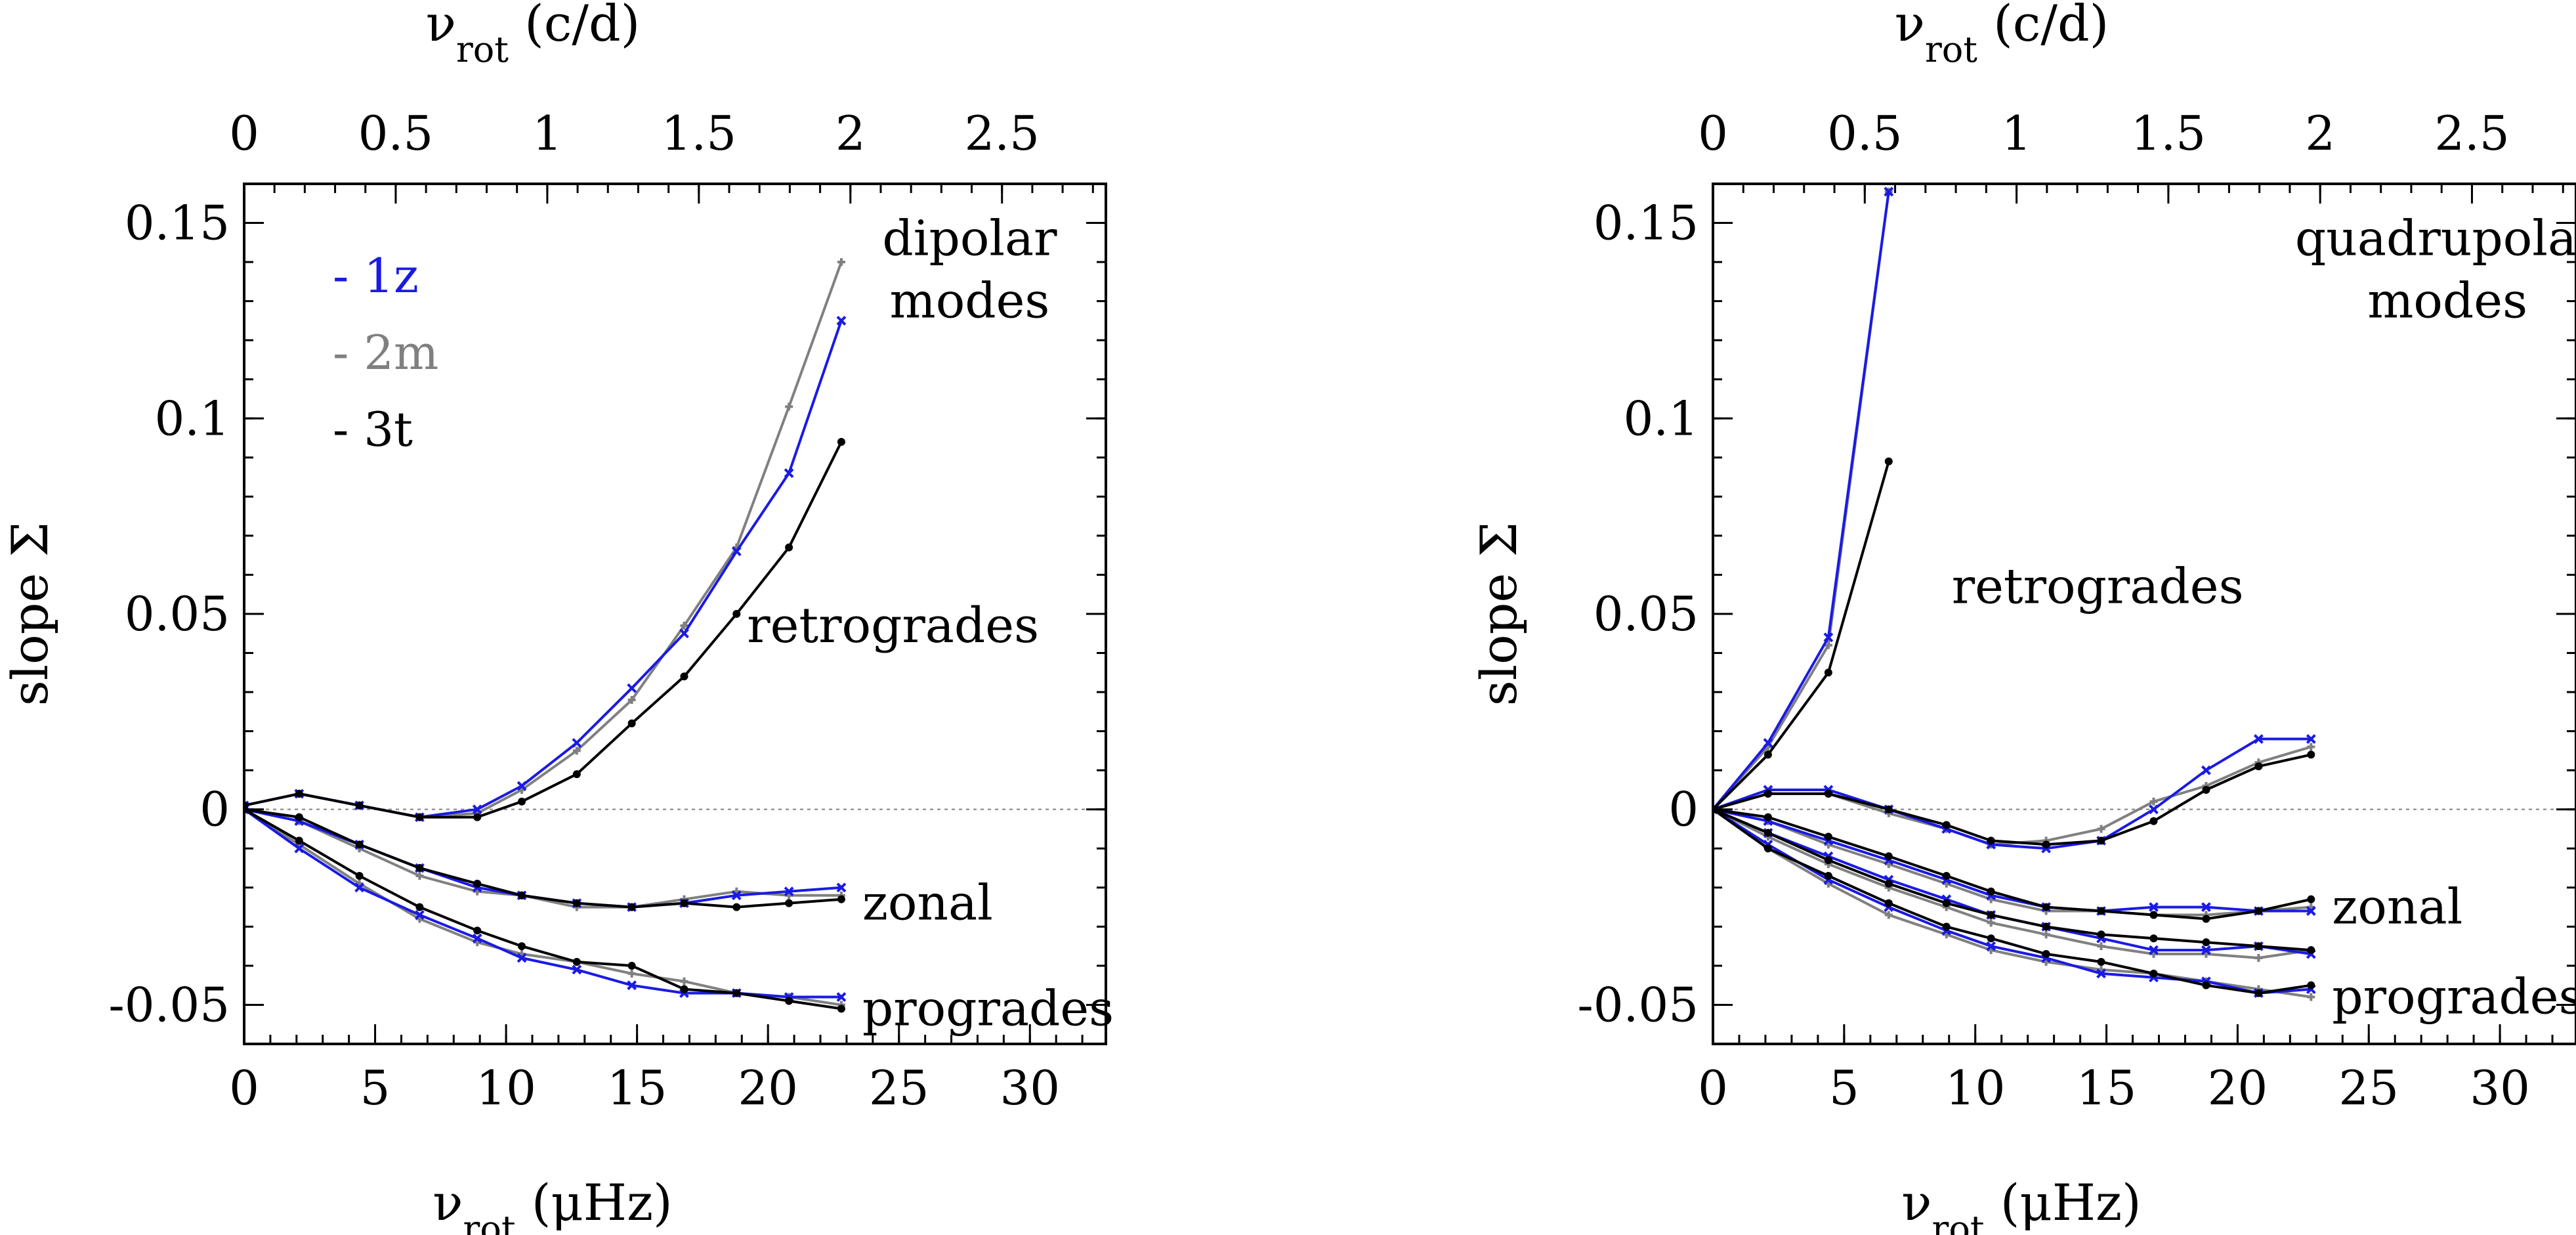 The height and width of the screenshot is (1235, 2576). What do you see at coordinates (969, 238) in the screenshot?
I see `annotation: dipolar` at bounding box center [969, 238].